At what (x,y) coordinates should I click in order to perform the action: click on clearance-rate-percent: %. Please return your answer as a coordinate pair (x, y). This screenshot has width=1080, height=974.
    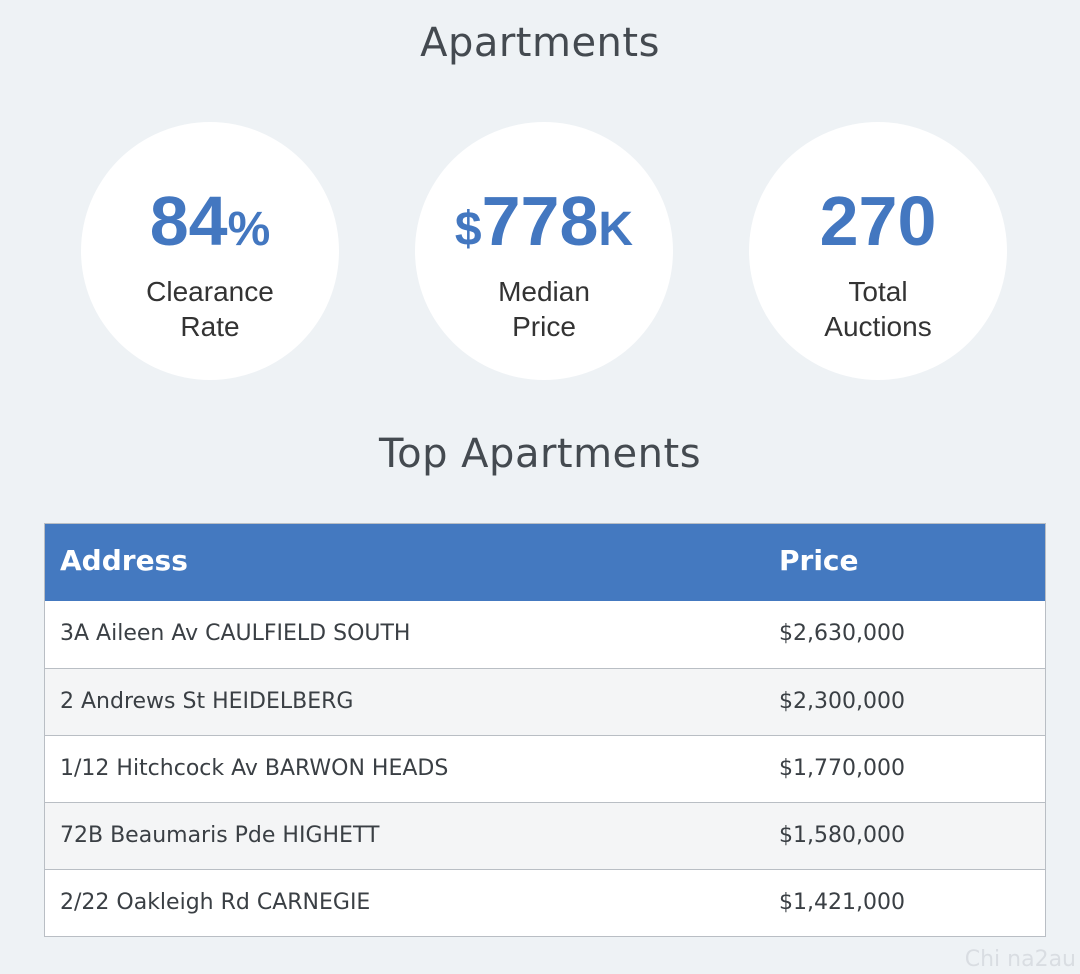
    Looking at the image, I should click on (249, 229).